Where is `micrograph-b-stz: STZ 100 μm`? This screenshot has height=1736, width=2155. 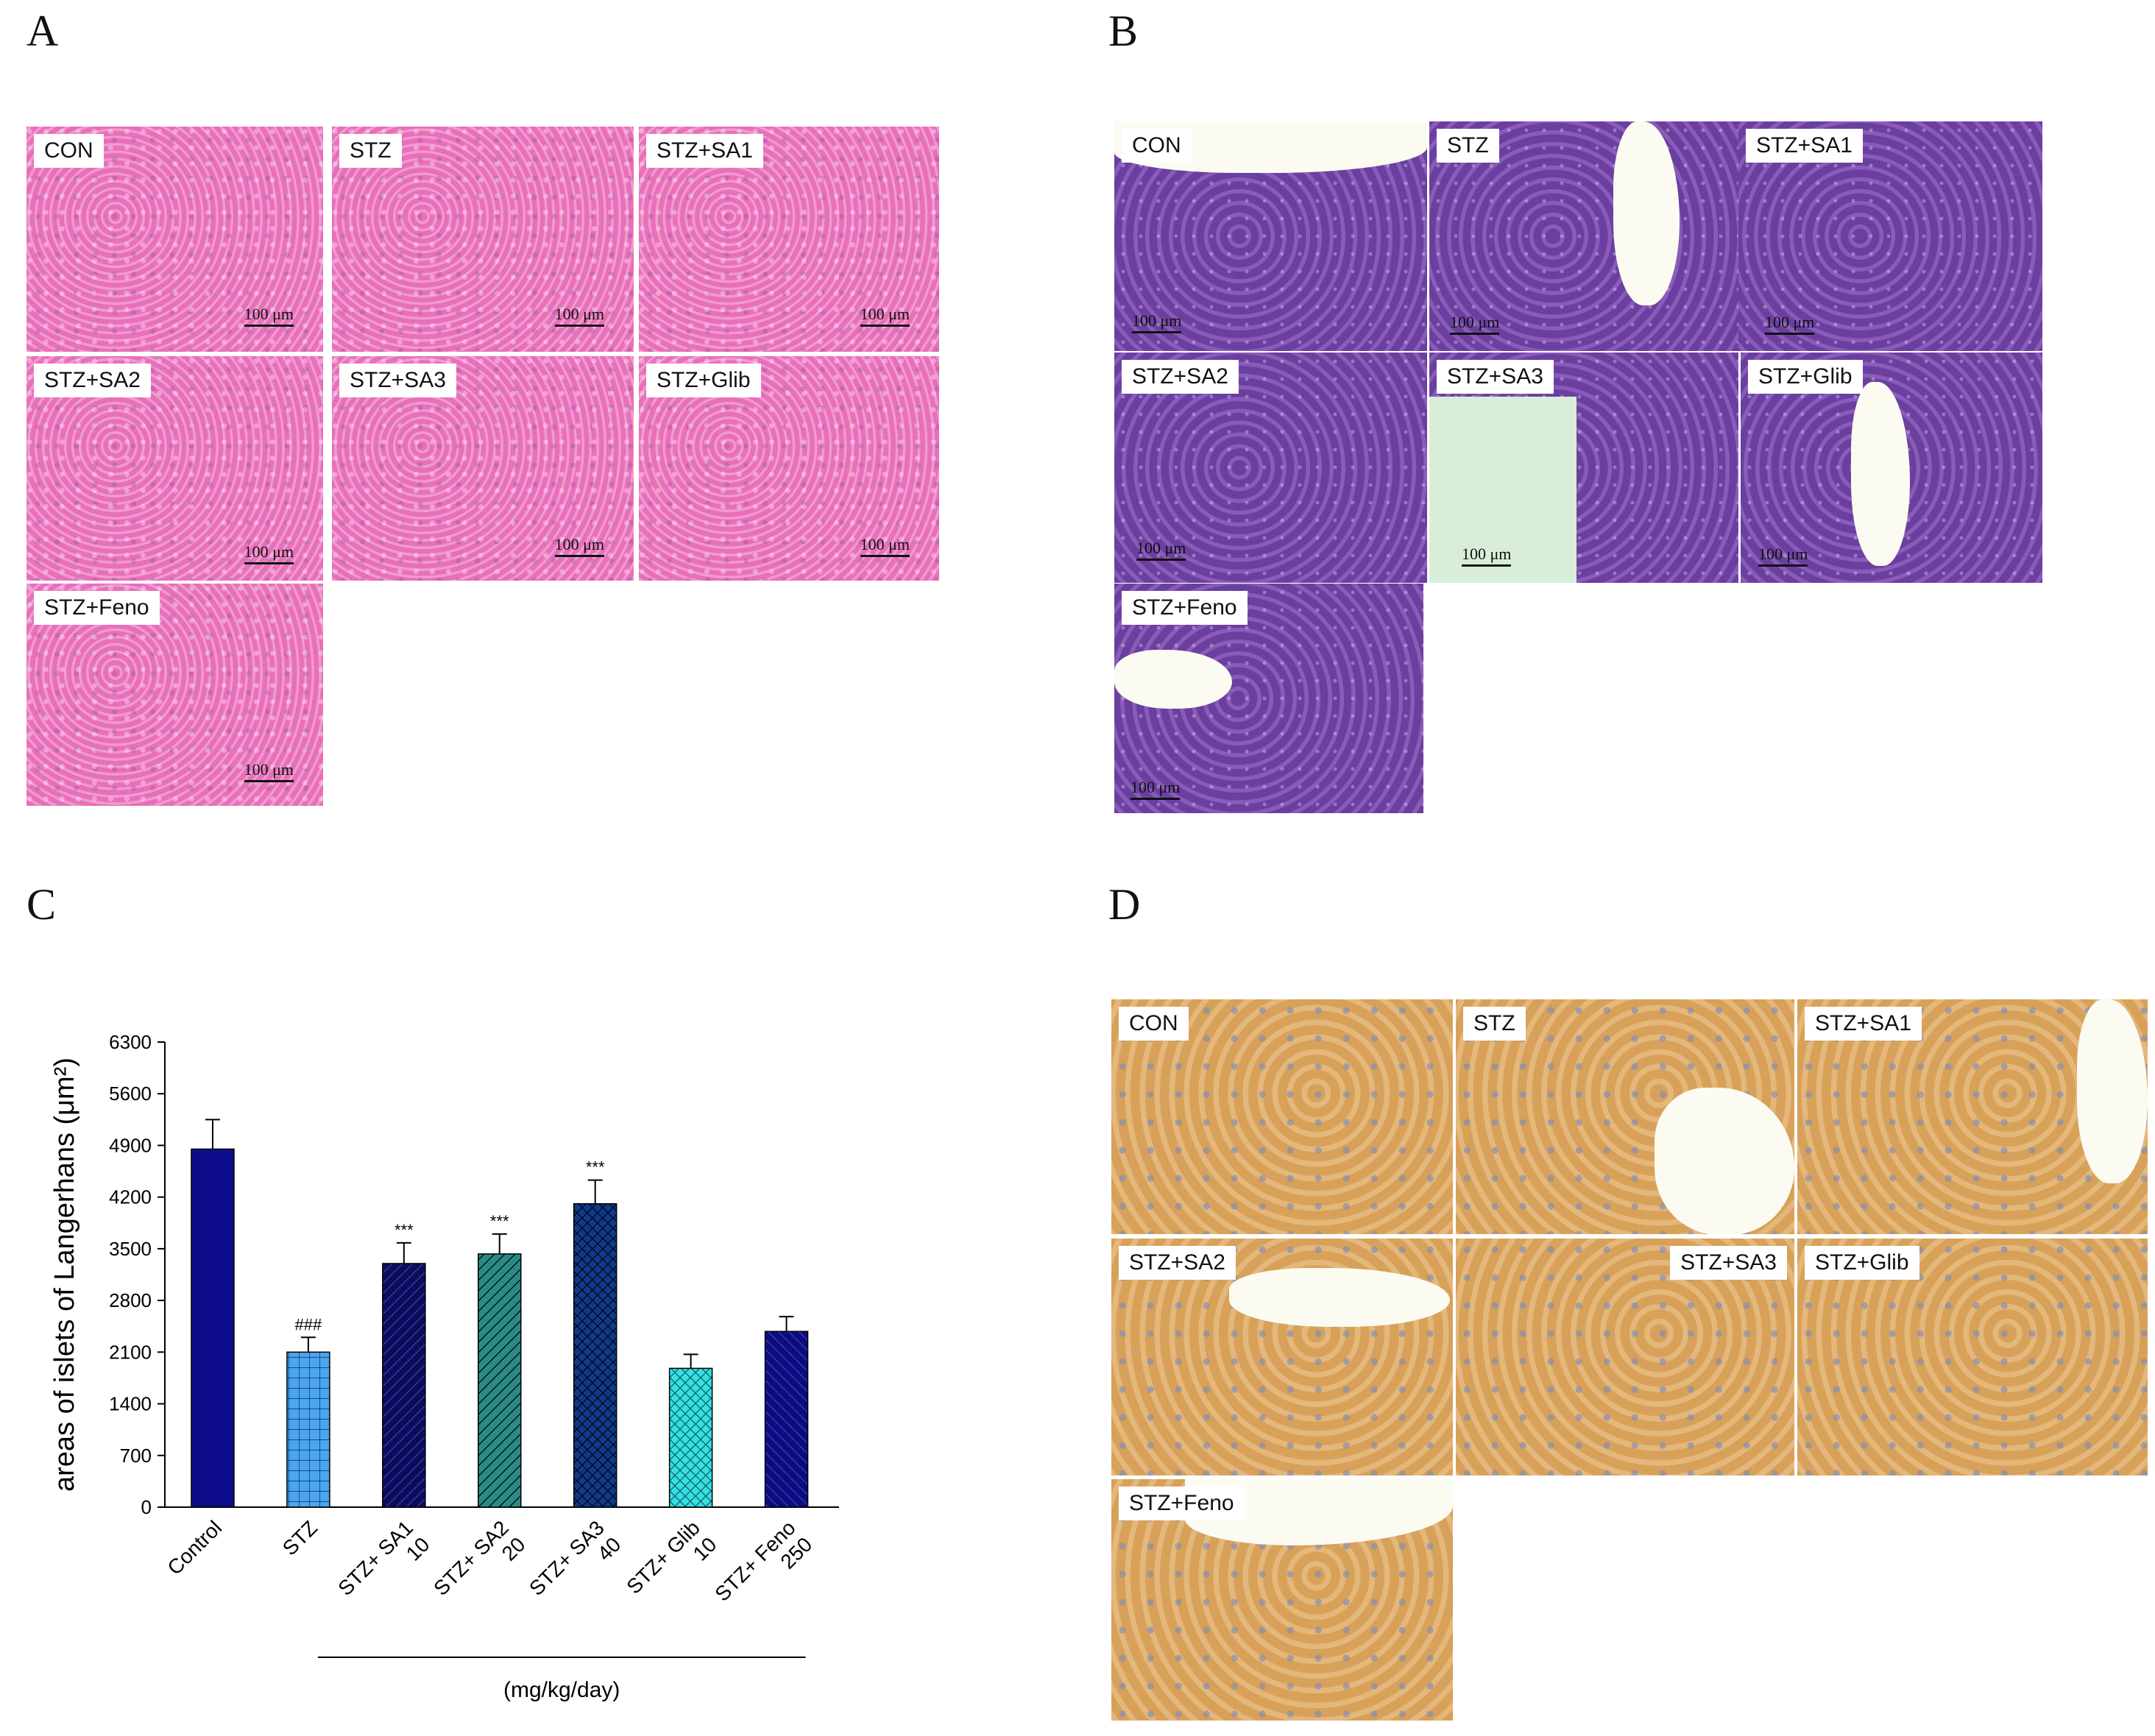 micrograph-b-stz: STZ 100 μm is located at coordinates (1584, 236).